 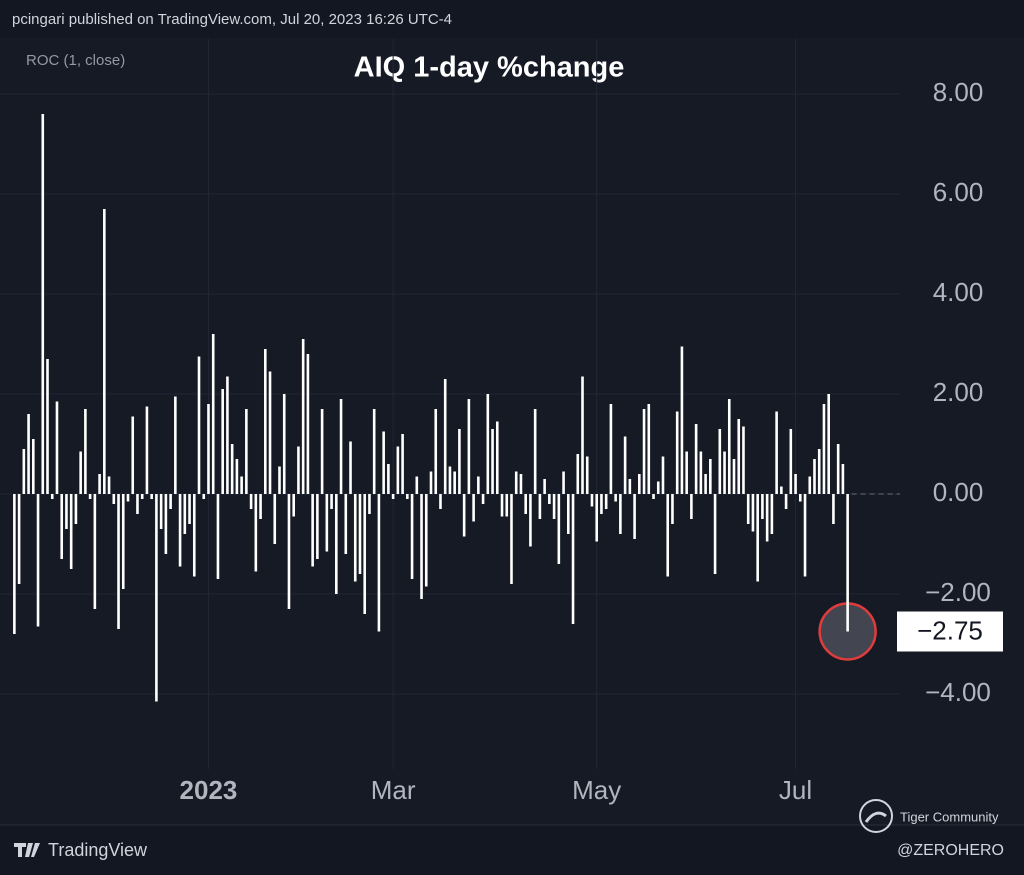 What do you see at coordinates (958, 92) in the screenshot?
I see `y-tick-label: 8.00` at bounding box center [958, 92].